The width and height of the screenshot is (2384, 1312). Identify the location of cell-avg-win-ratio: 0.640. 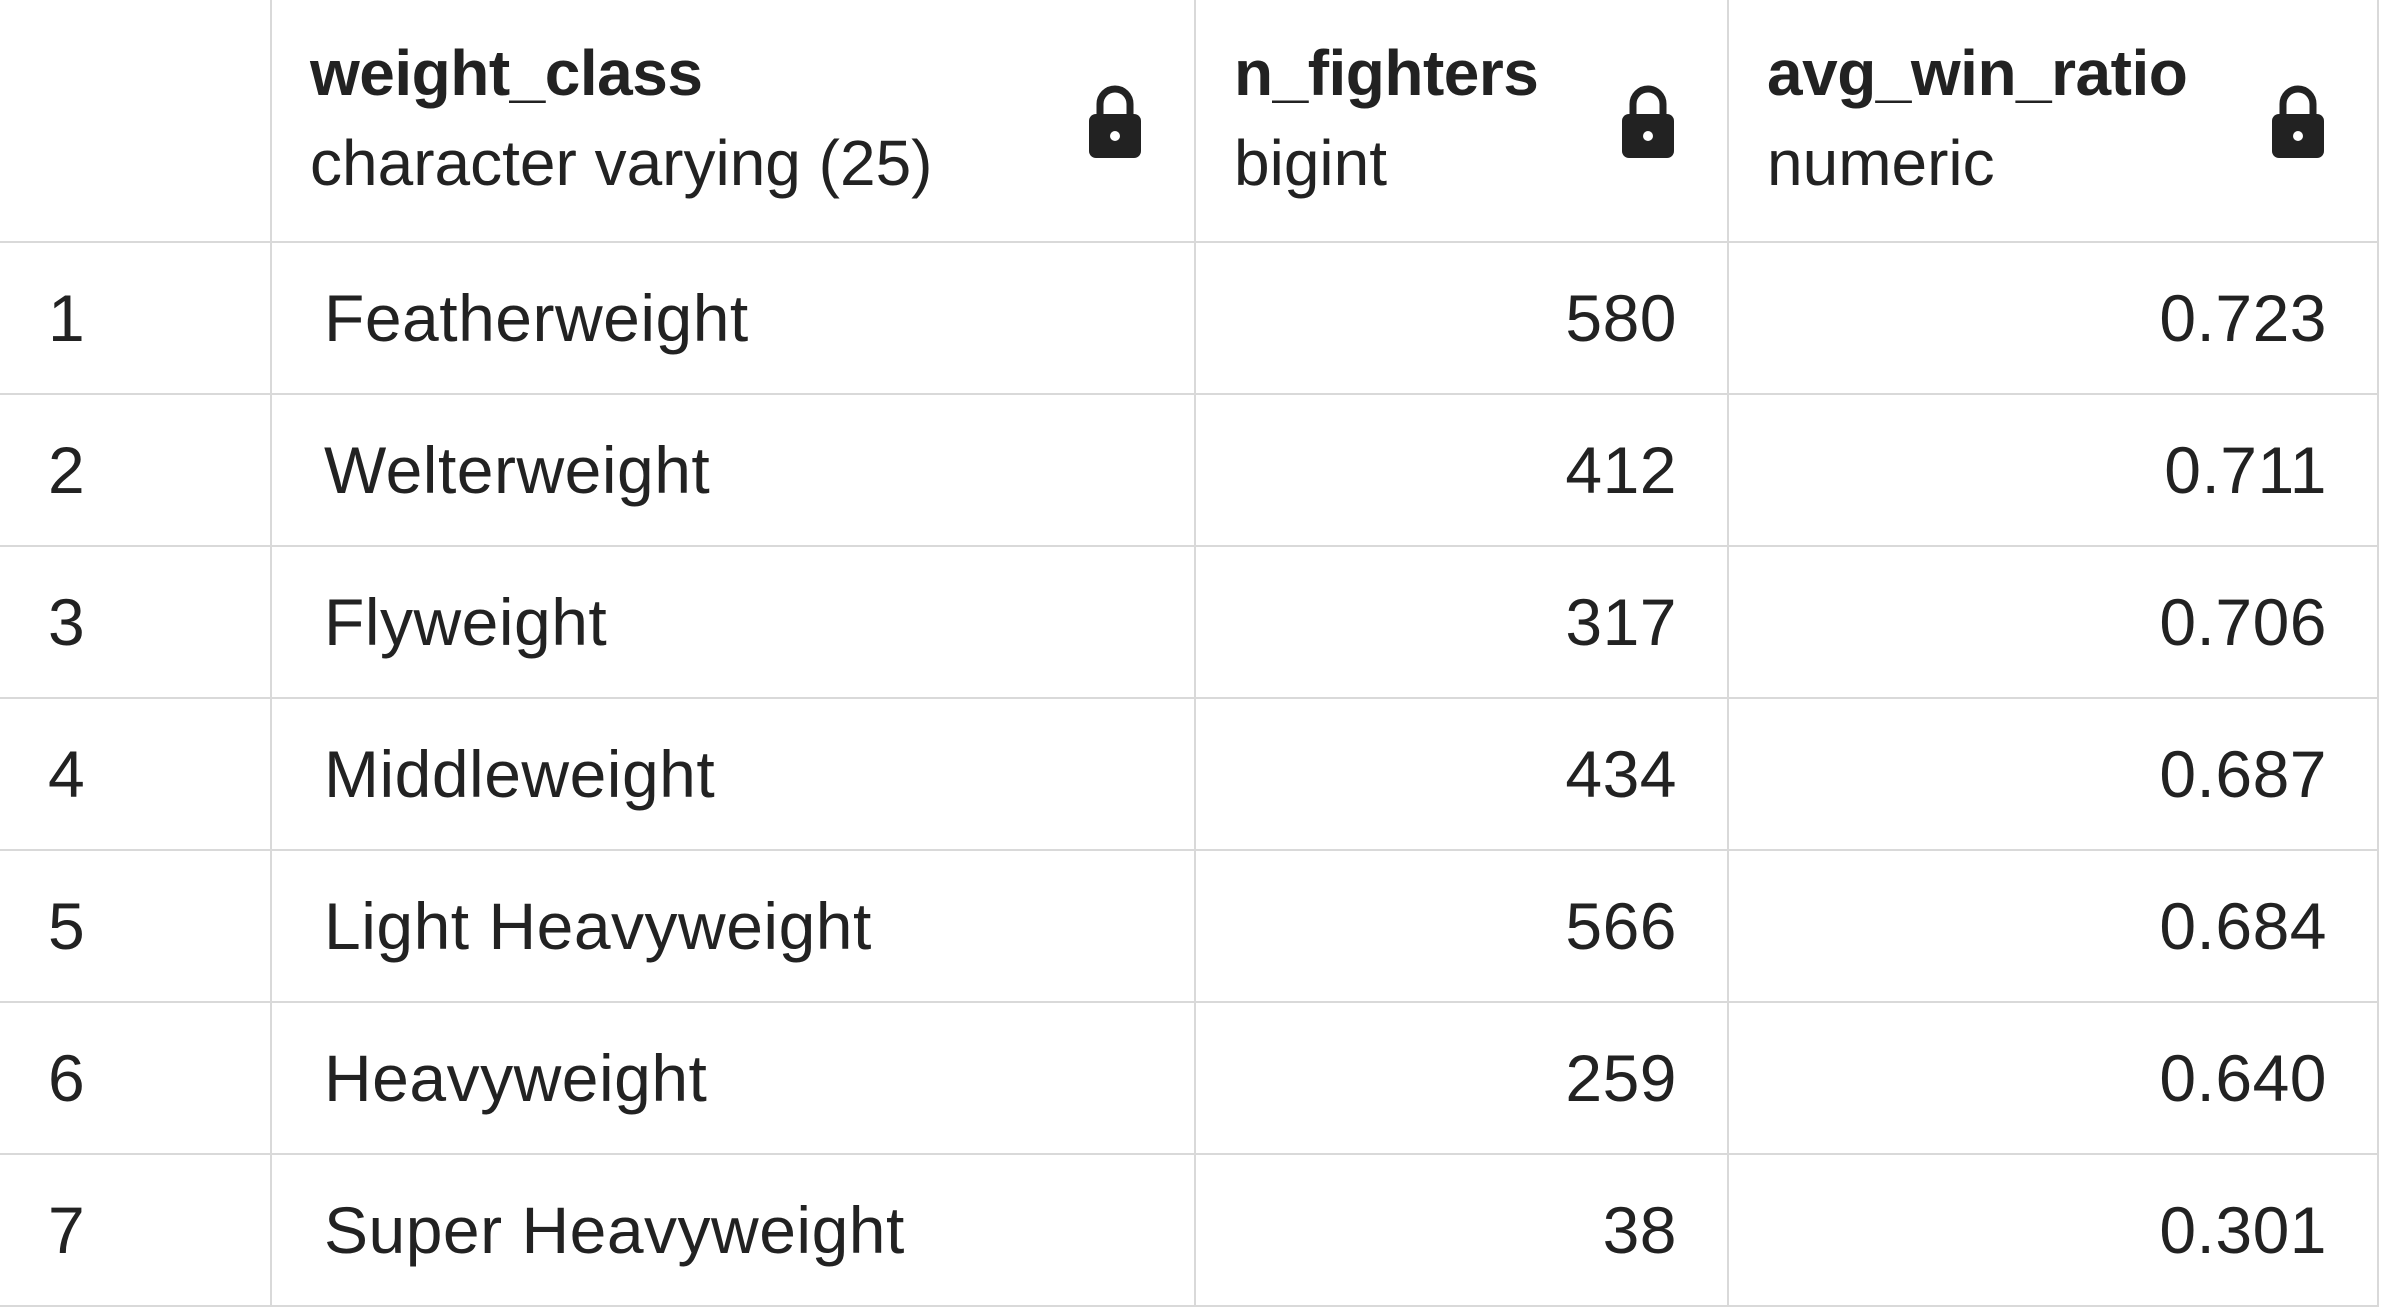
(2053, 1078).